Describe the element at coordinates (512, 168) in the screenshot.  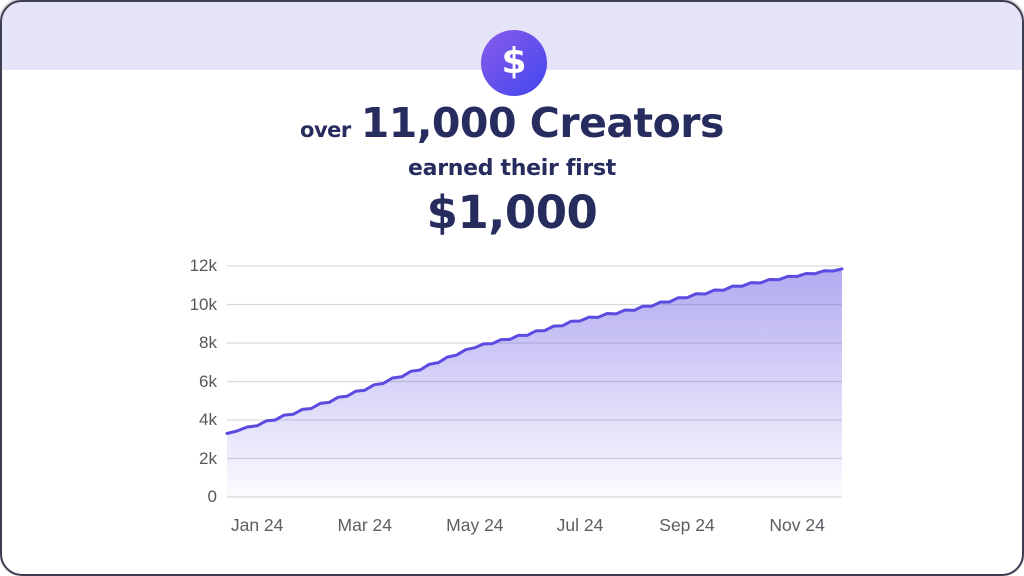
I see `headline-sub: earned their first` at that location.